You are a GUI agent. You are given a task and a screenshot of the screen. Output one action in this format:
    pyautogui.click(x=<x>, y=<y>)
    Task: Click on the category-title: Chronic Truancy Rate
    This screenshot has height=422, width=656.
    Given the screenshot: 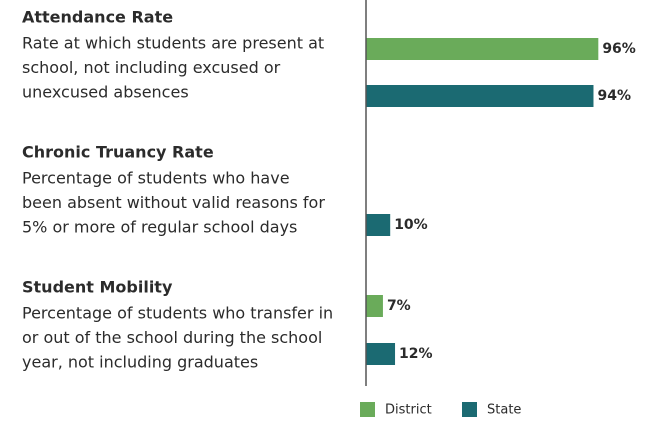 What is the action you would take?
    pyautogui.click(x=118, y=152)
    